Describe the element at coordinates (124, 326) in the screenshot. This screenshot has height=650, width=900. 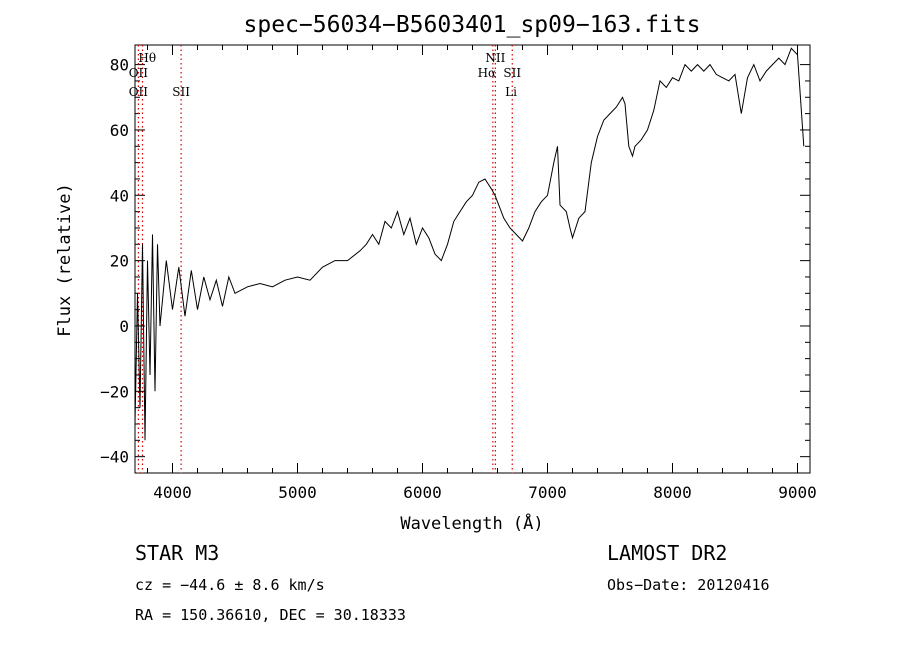
I see `y-tick-label: 0` at that location.